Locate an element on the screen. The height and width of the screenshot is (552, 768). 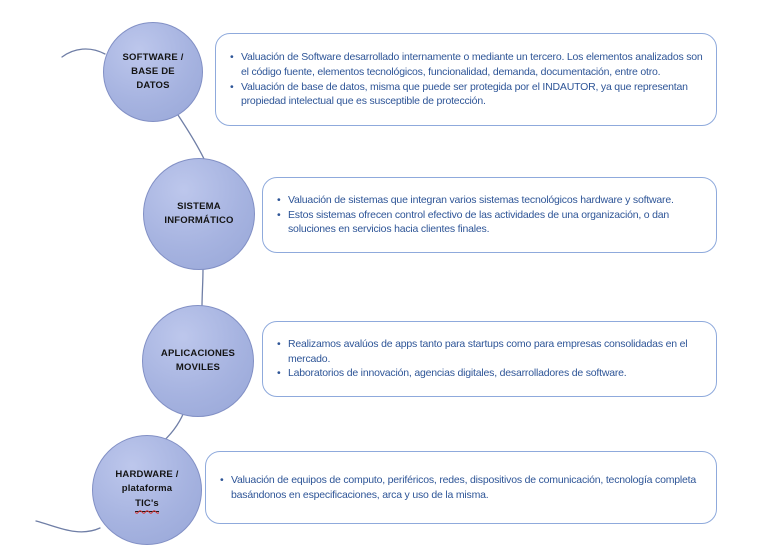
topic-circle-software-base-de-datos: SOFTWARE / BASE DE DATOS is located at coordinates (153, 72).